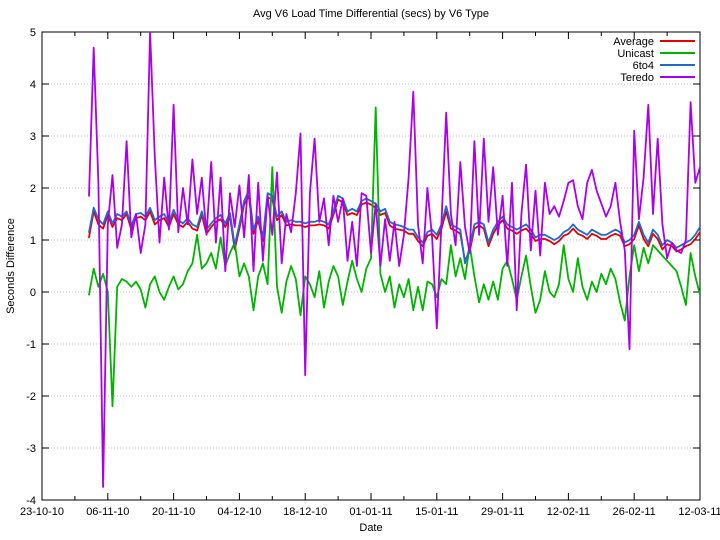 Image resolution: width=720 pixels, height=540 pixels. I want to click on y-tick-label: 5, so click(33, 33).